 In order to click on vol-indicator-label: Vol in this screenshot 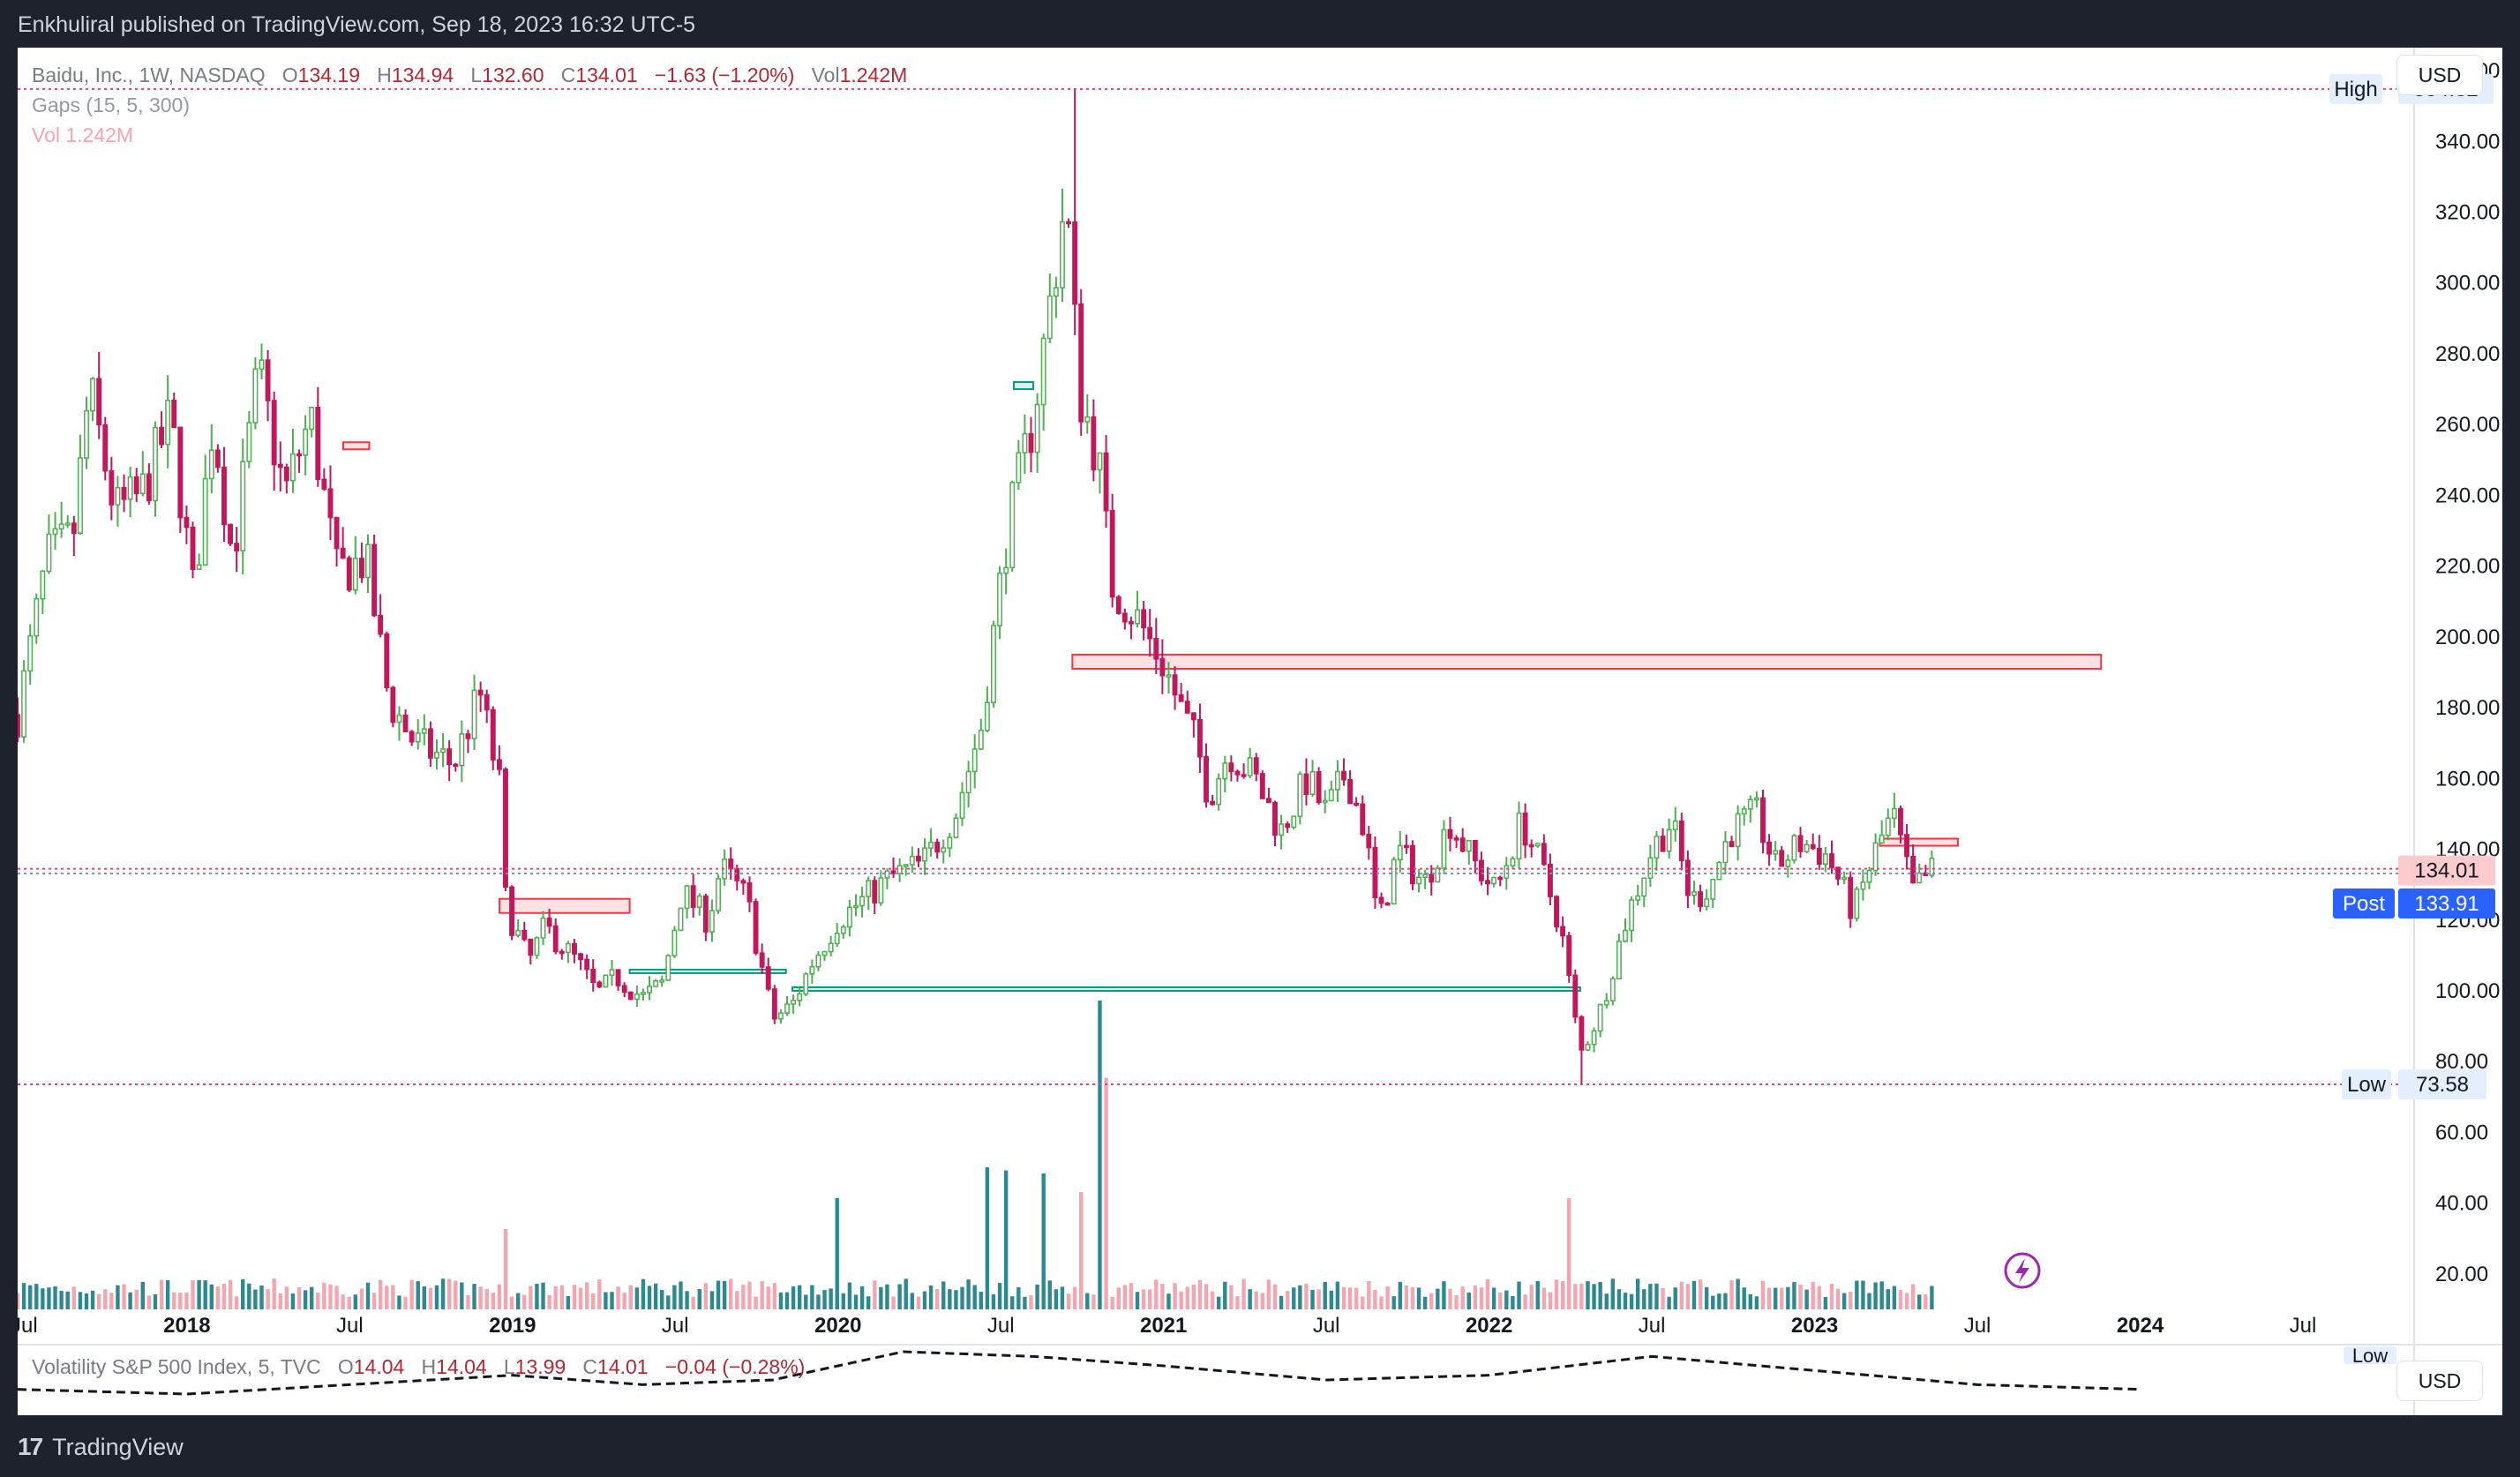, I will do `click(46, 135)`.